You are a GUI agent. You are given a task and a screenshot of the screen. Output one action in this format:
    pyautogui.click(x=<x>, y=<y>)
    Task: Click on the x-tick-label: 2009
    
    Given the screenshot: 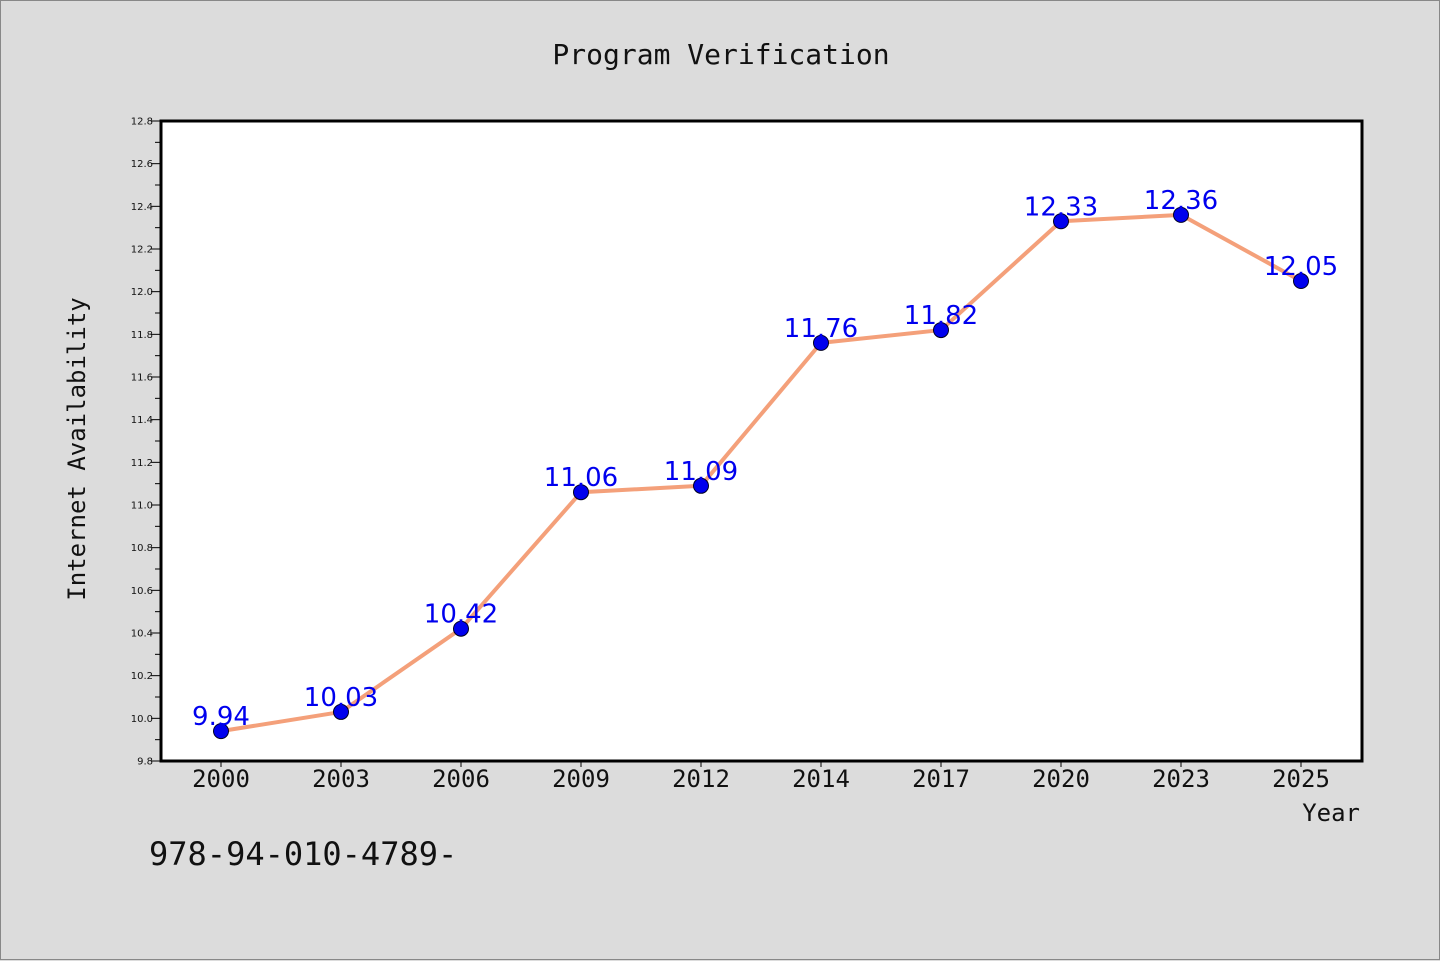 What is the action you would take?
    pyautogui.click(x=581, y=779)
    